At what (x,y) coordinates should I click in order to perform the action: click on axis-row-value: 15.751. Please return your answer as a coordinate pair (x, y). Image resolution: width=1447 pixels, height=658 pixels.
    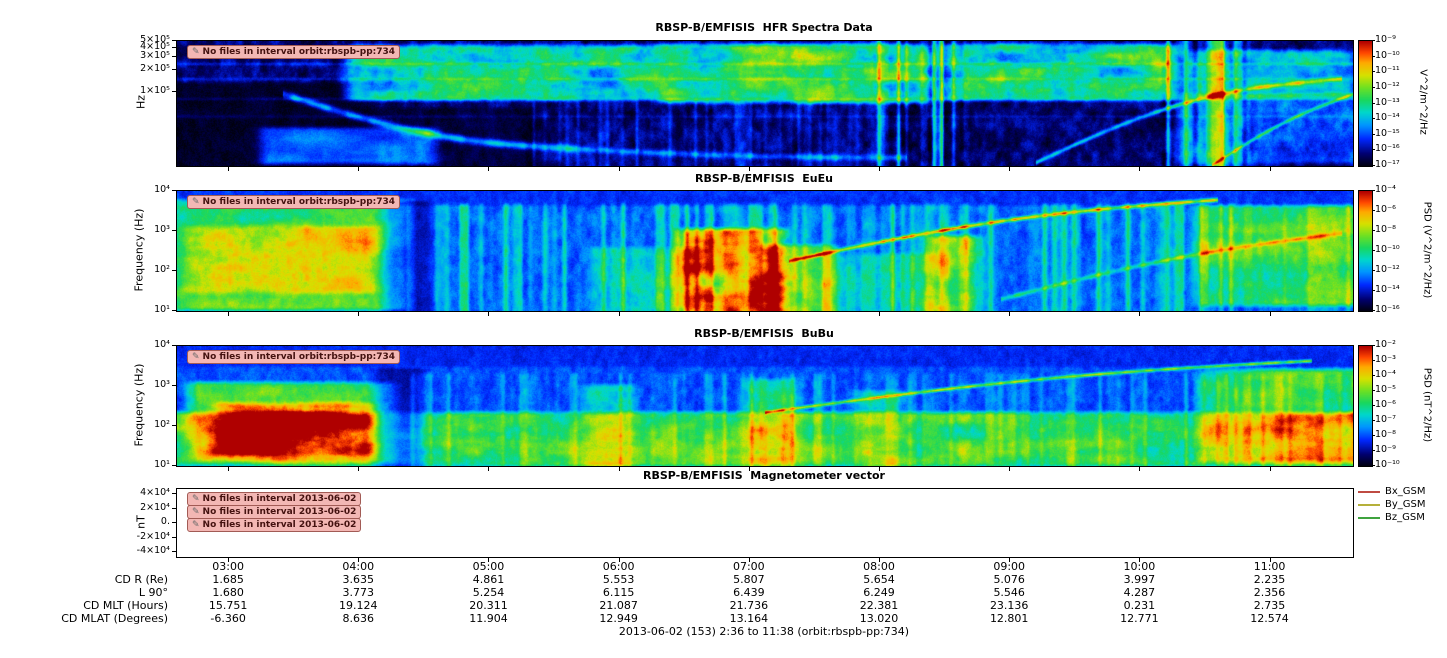
    Looking at the image, I should click on (228, 605).